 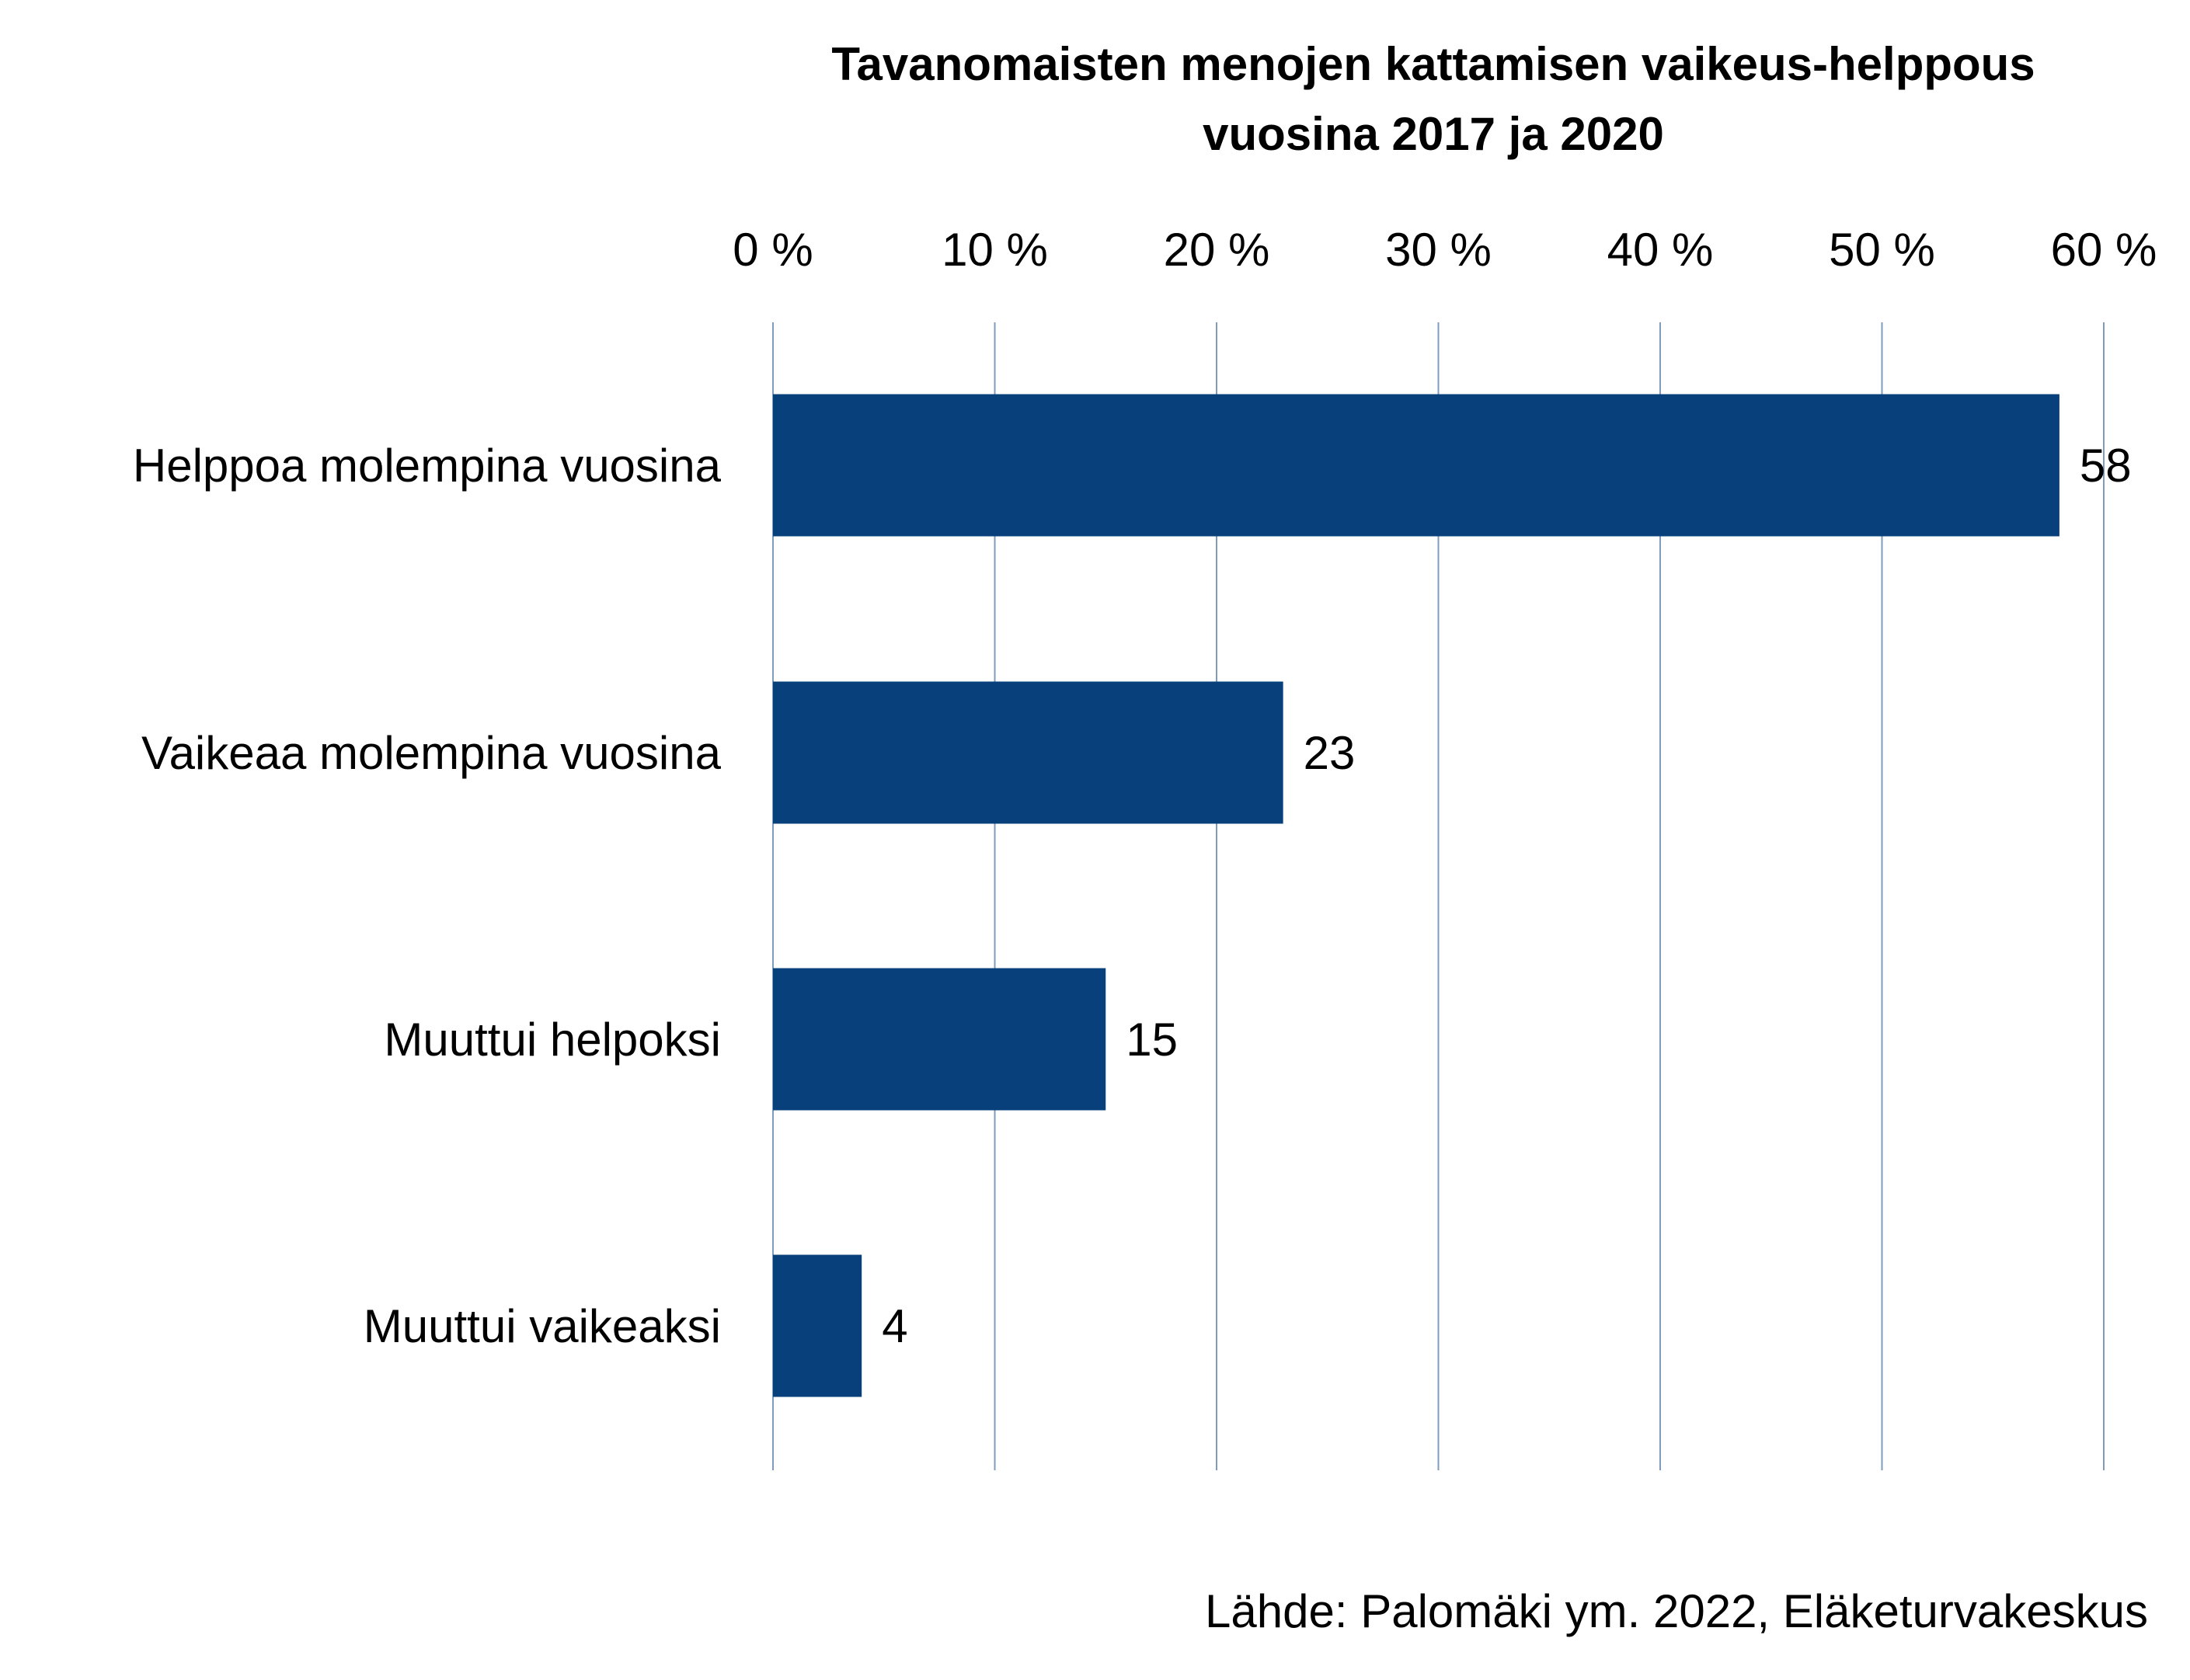 What do you see at coordinates (773, 250) in the screenshot?
I see `x-tick-label: 0 %` at bounding box center [773, 250].